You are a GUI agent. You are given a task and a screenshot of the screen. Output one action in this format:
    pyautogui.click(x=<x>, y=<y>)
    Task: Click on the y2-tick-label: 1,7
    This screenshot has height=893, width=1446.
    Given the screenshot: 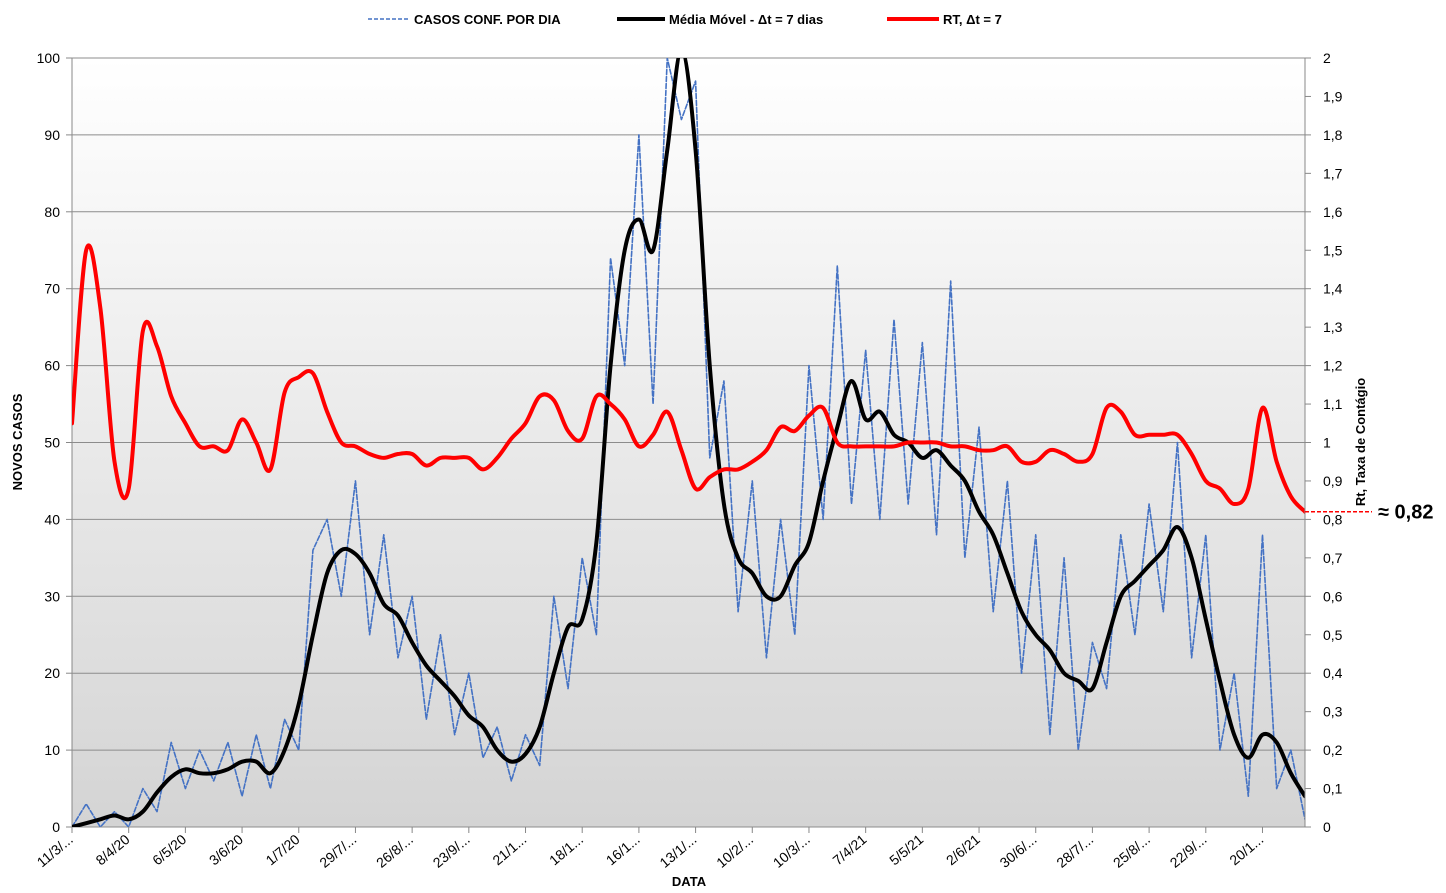 What is the action you would take?
    pyautogui.click(x=1333, y=173)
    